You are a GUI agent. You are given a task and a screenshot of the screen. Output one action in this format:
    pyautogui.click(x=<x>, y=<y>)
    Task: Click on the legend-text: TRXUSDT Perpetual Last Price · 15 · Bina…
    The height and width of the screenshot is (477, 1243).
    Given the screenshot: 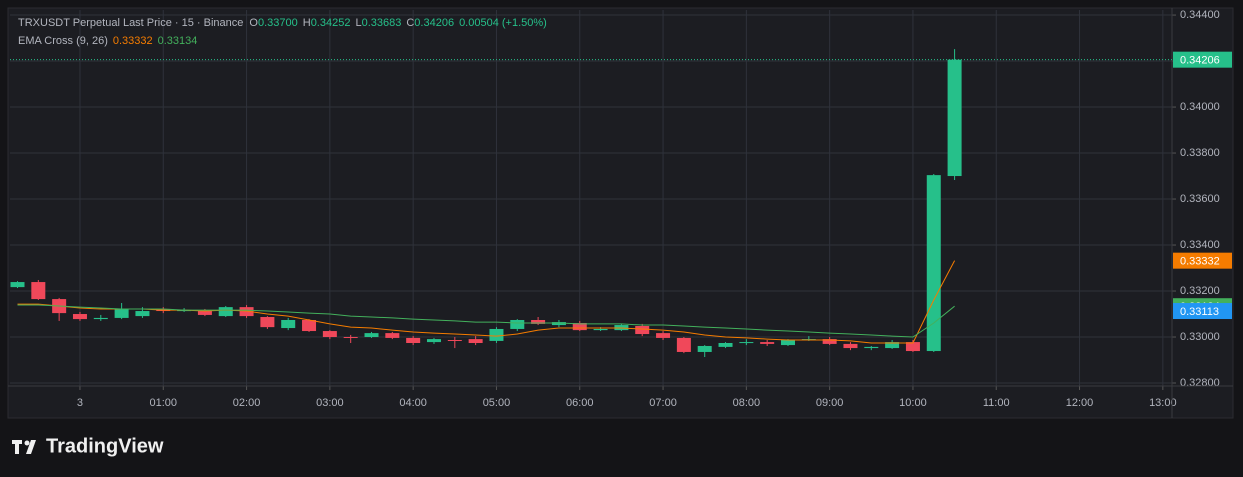 What is the action you would take?
    pyautogui.click(x=130, y=23)
    